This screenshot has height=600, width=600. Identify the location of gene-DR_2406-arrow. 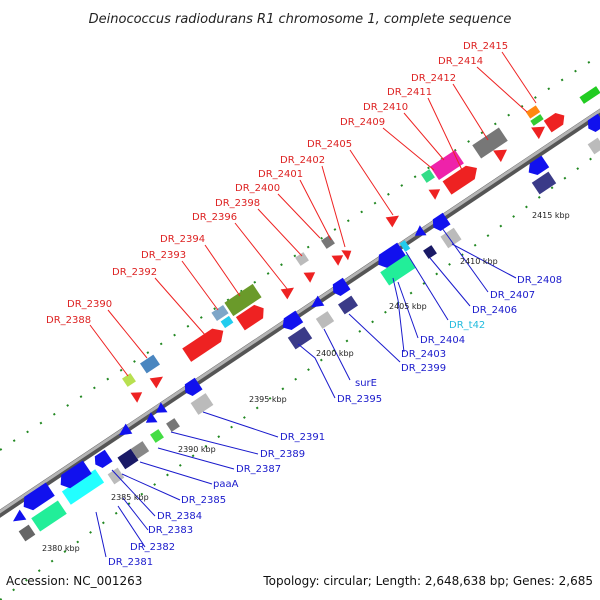
(419, 233).